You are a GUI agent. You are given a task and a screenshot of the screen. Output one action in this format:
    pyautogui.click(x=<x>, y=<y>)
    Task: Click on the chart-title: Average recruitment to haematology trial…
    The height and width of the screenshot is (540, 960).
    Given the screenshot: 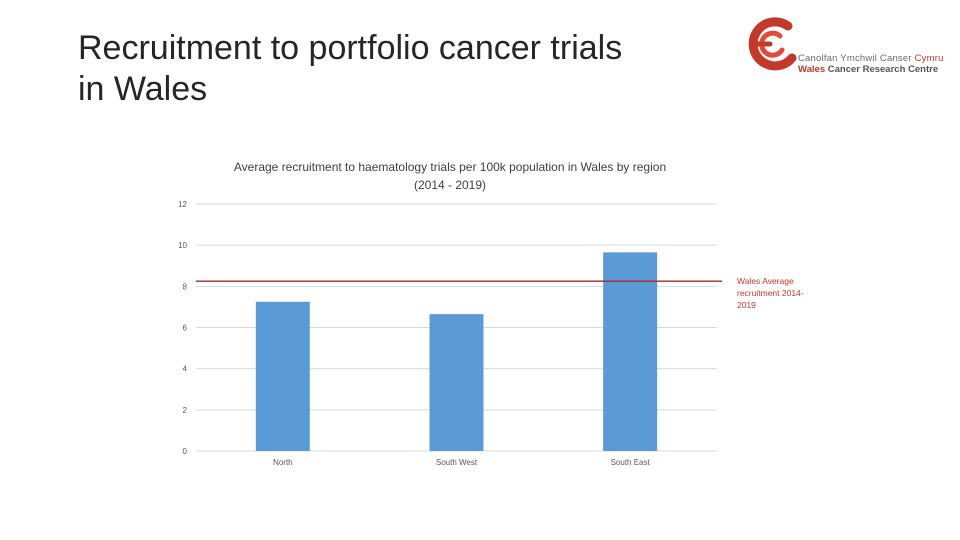 What is the action you would take?
    pyautogui.click(x=450, y=176)
    